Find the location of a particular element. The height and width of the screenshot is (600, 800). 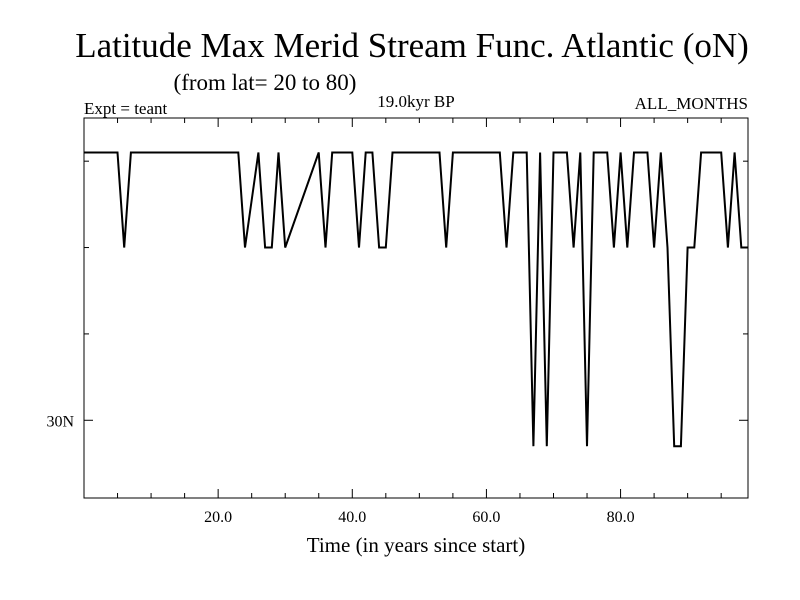

x-tick-label: 60.0 is located at coordinates (486, 517).